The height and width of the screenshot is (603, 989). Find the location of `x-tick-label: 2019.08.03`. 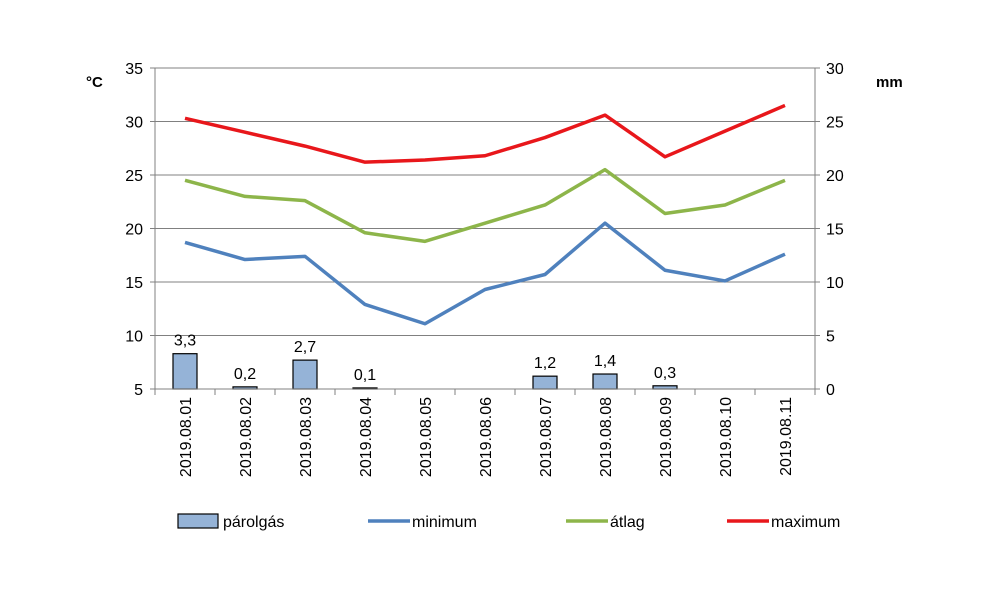

x-tick-label: 2019.08.03 is located at coordinates (306, 437).